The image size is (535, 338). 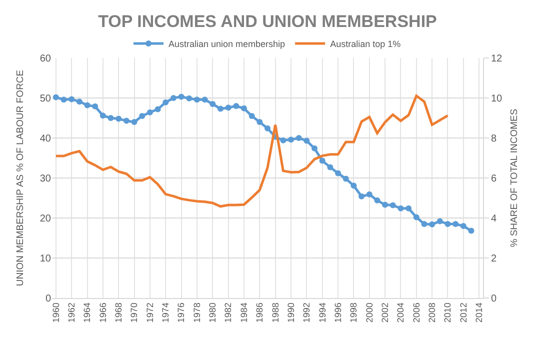 What do you see at coordinates (55, 312) in the screenshot?
I see `x-tick-label: 1960` at bounding box center [55, 312].